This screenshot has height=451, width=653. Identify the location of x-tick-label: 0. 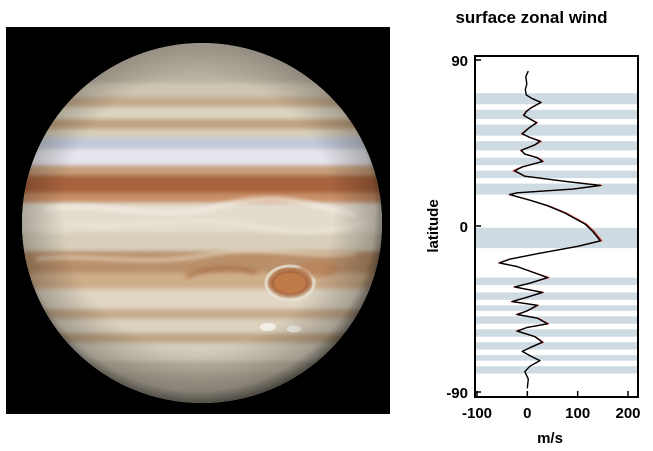
(527, 413).